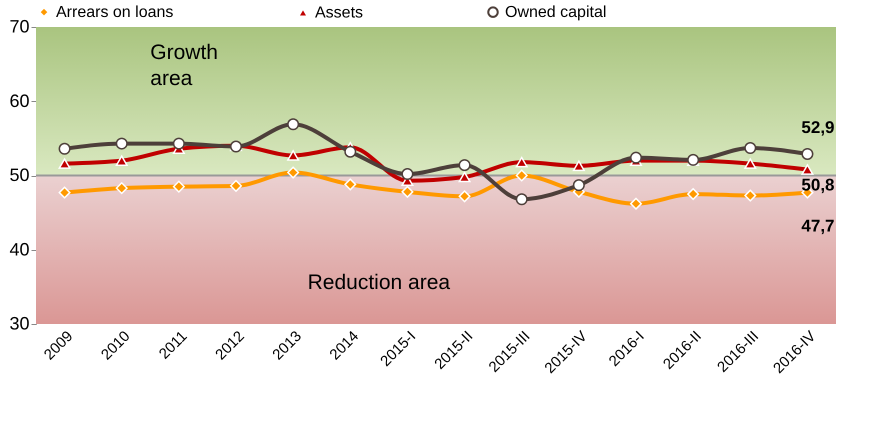 This screenshot has width=871, height=422. What do you see at coordinates (19, 324) in the screenshot?
I see `y-tick-label: 30` at bounding box center [19, 324].